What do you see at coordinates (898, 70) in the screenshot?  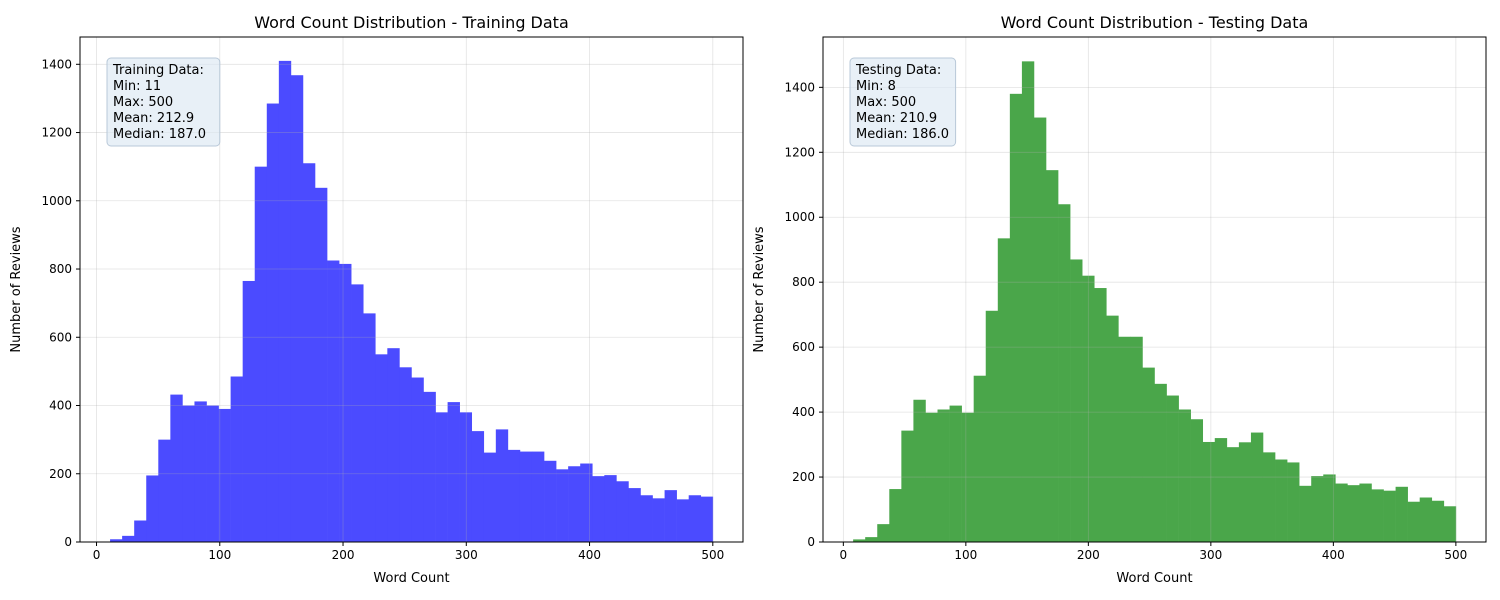 I see `stats-box-title: Testing Data:` at bounding box center [898, 70].